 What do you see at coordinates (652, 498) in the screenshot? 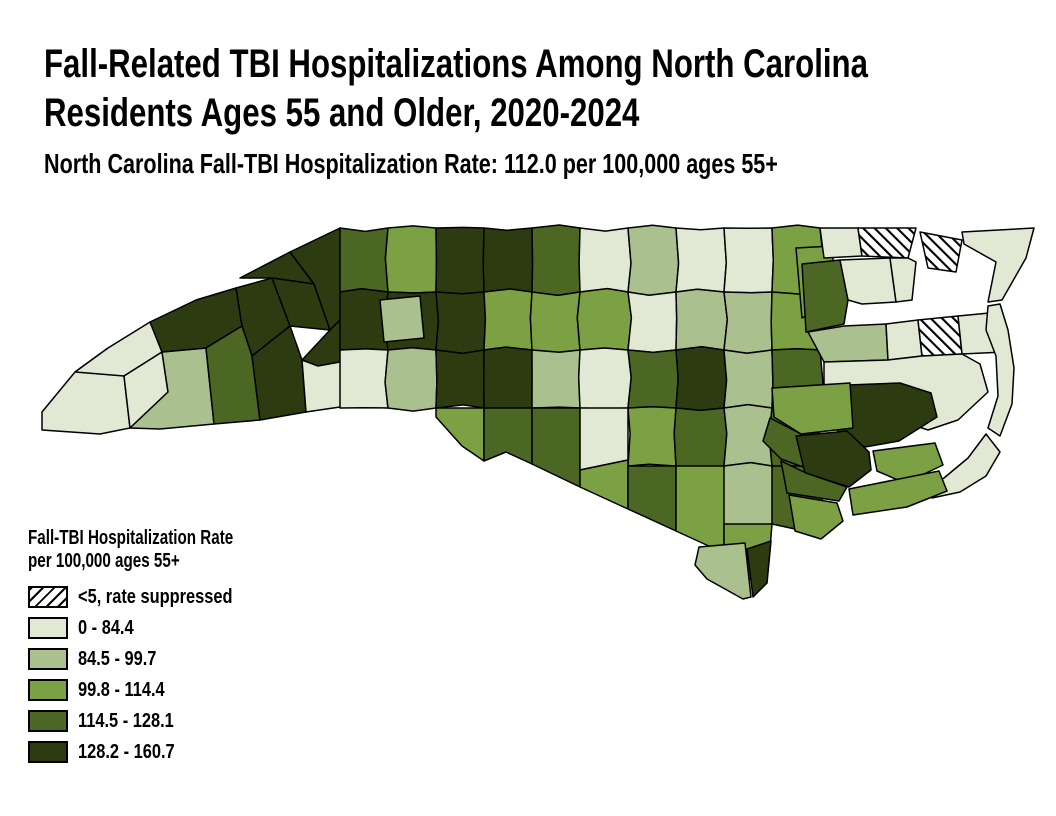
I see `county-scotland` at bounding box center [652, 498].